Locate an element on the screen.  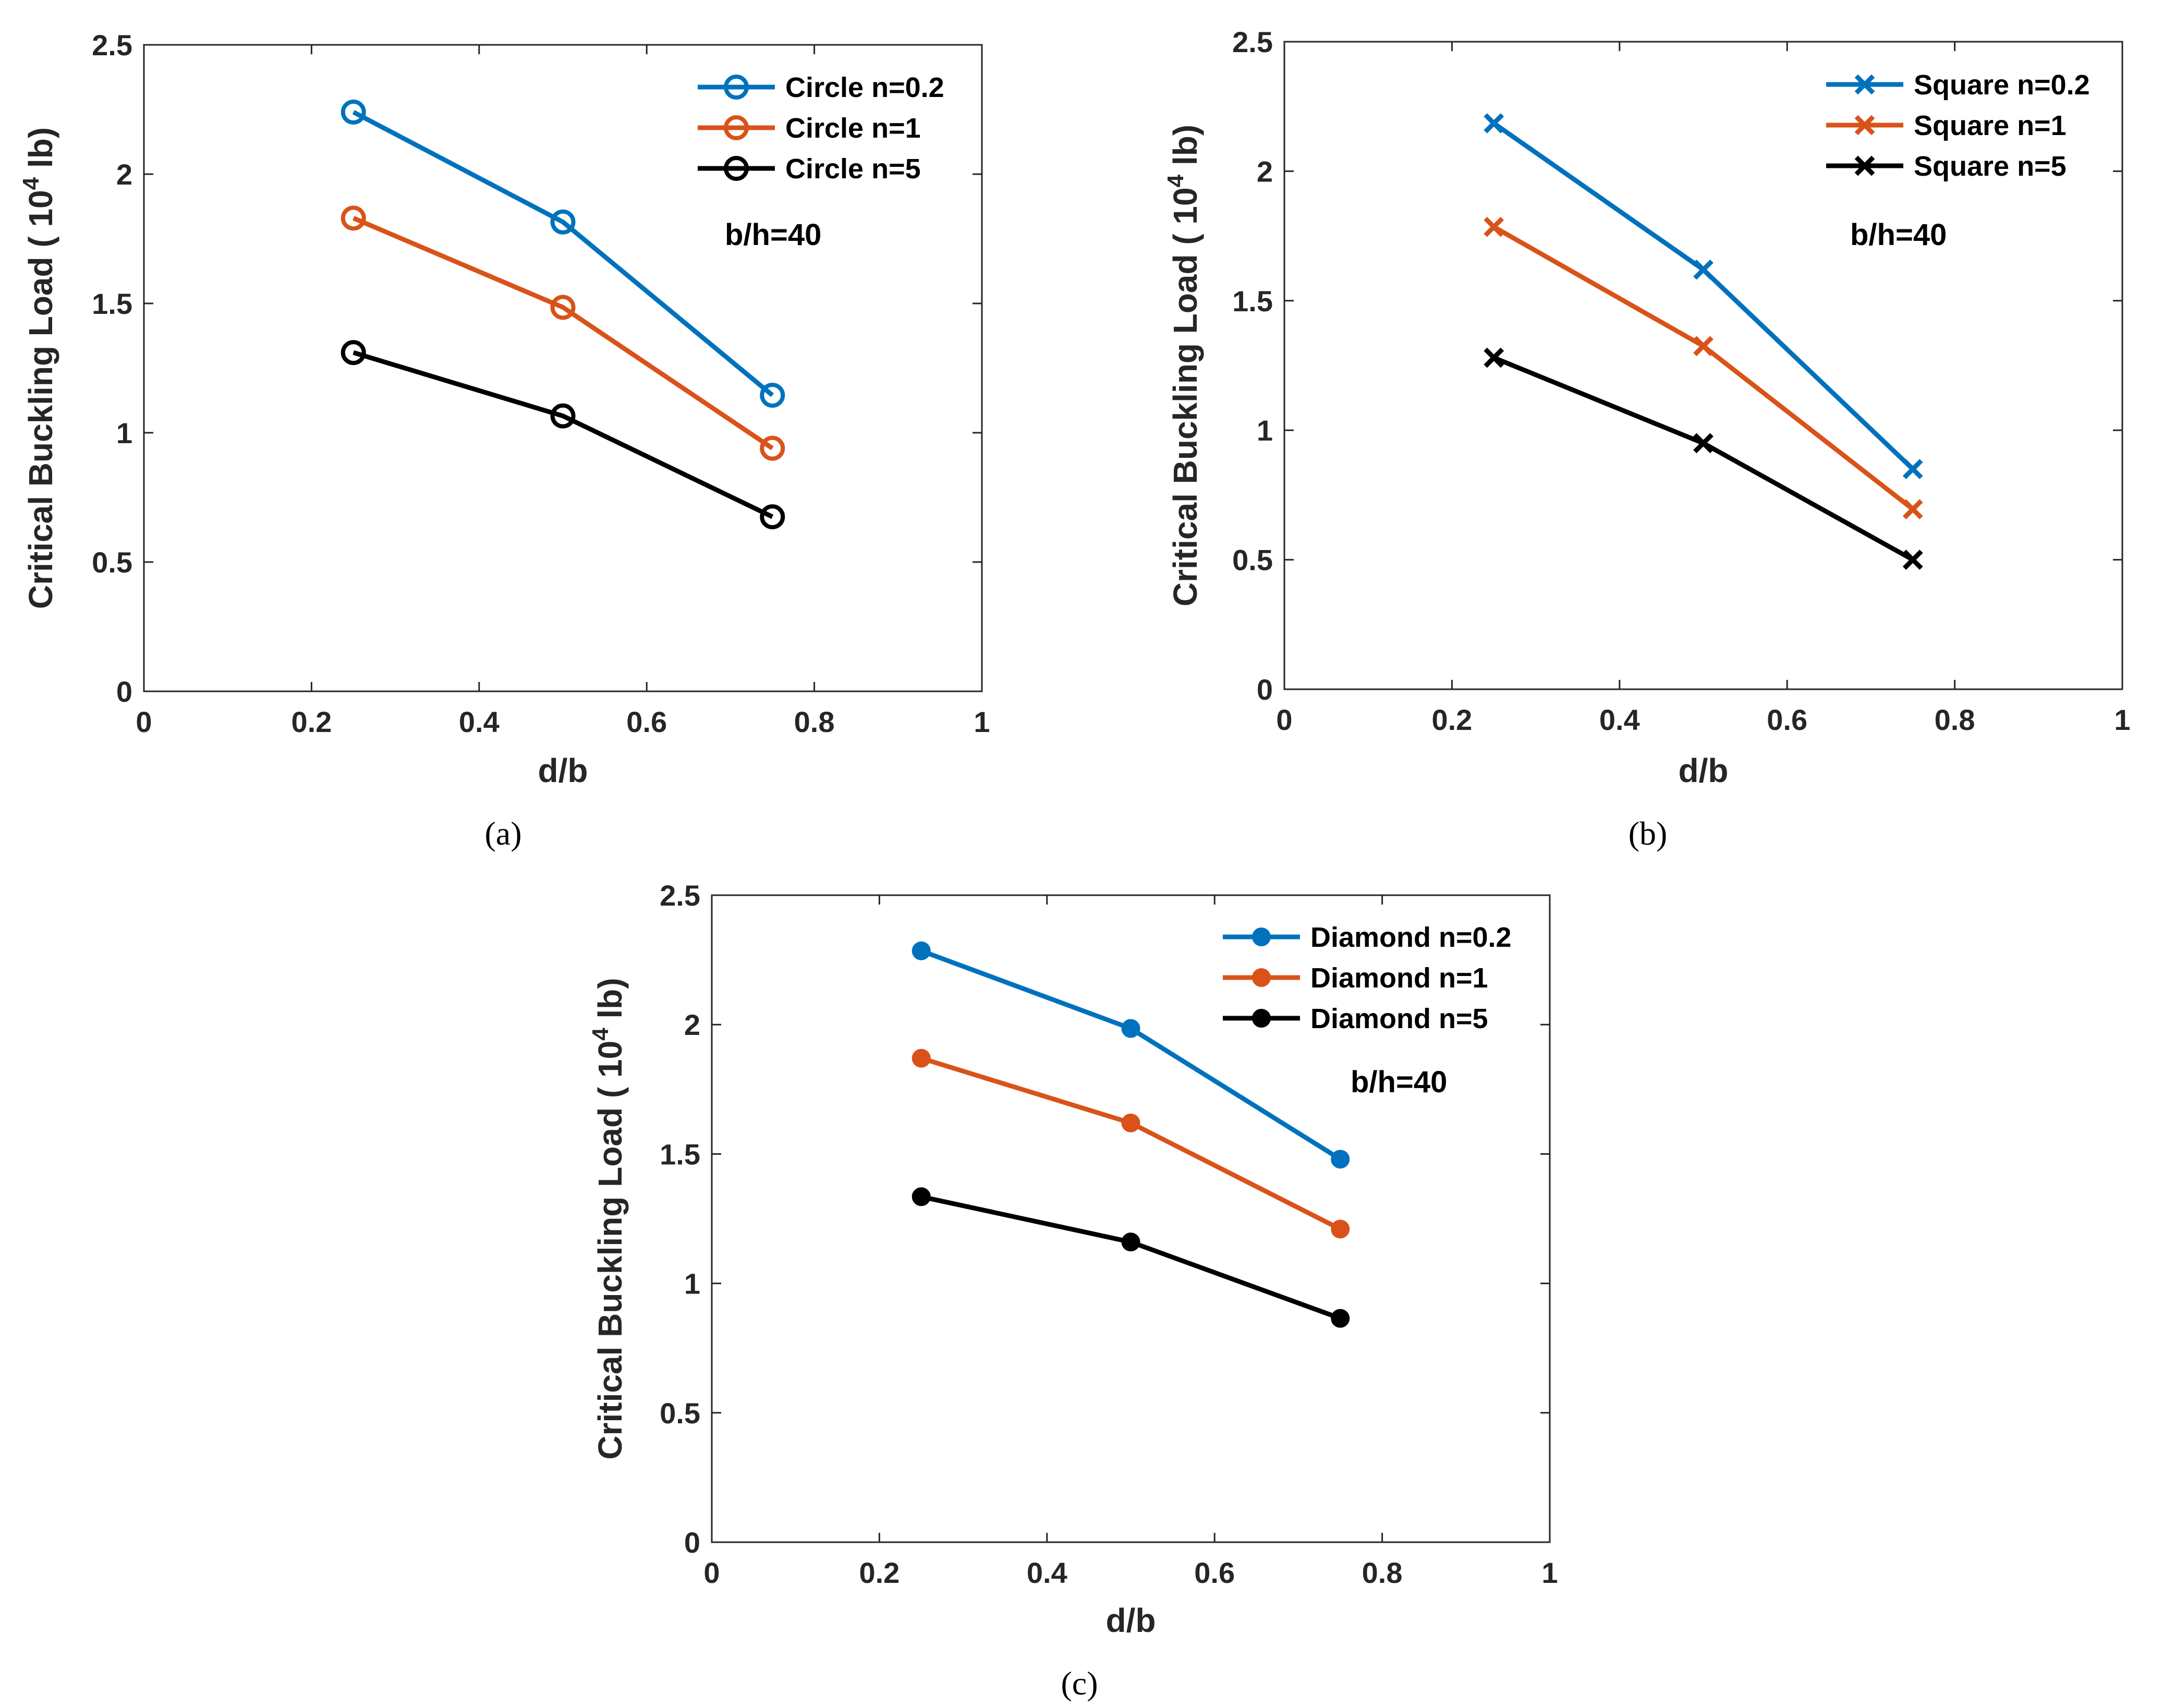
panel-caption: (b) is located at coordinates (1648, 833).